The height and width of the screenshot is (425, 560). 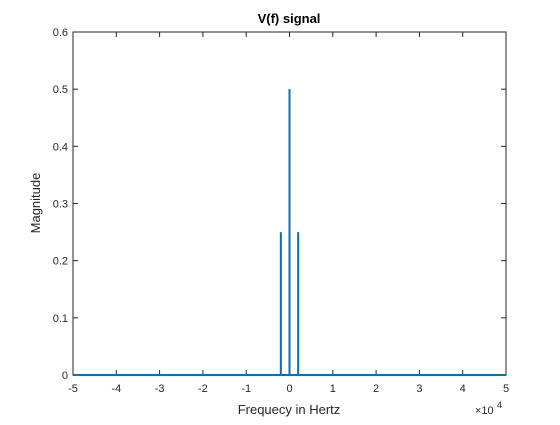 I want to click on y-tick-label: 0.6, so click(x=60, y=33).